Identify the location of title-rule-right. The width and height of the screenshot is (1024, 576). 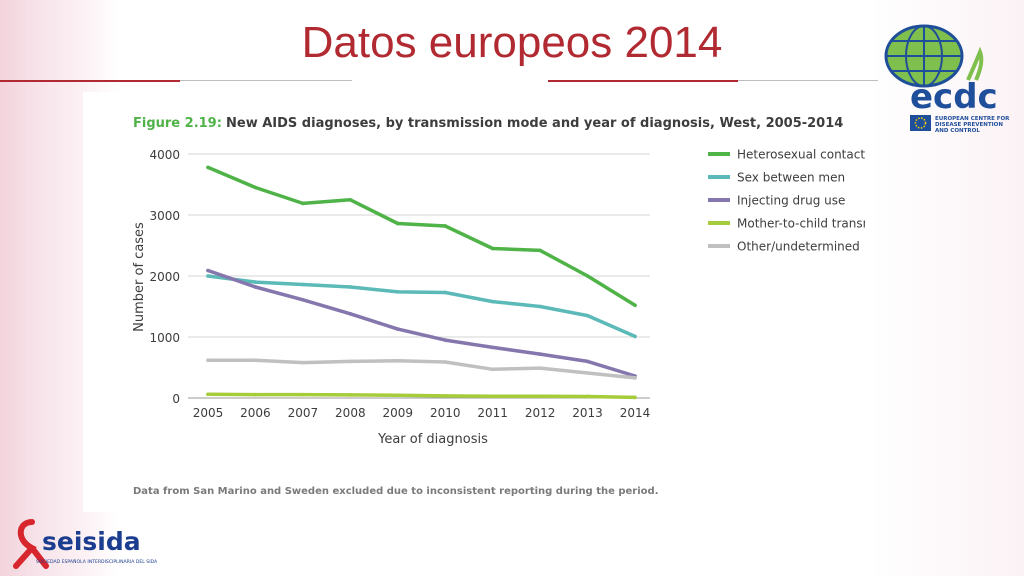
(643, 81).